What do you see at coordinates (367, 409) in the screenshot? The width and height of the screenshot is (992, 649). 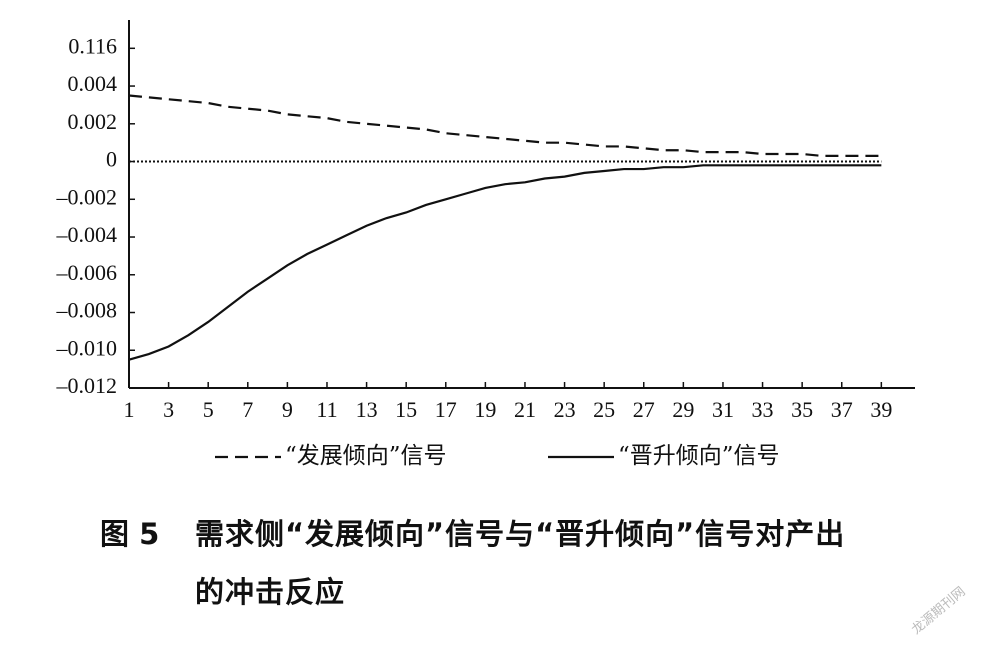 I see `x-tick-label: 13` at bounding box center [367, 409].